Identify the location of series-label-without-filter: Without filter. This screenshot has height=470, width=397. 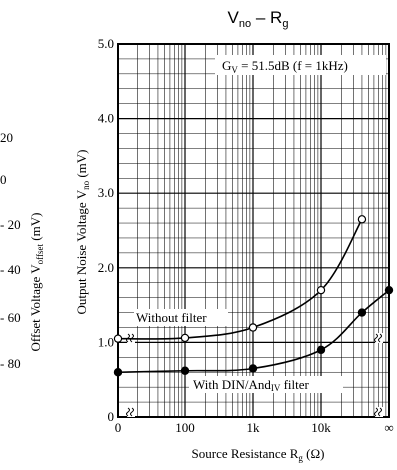
(171, 317).